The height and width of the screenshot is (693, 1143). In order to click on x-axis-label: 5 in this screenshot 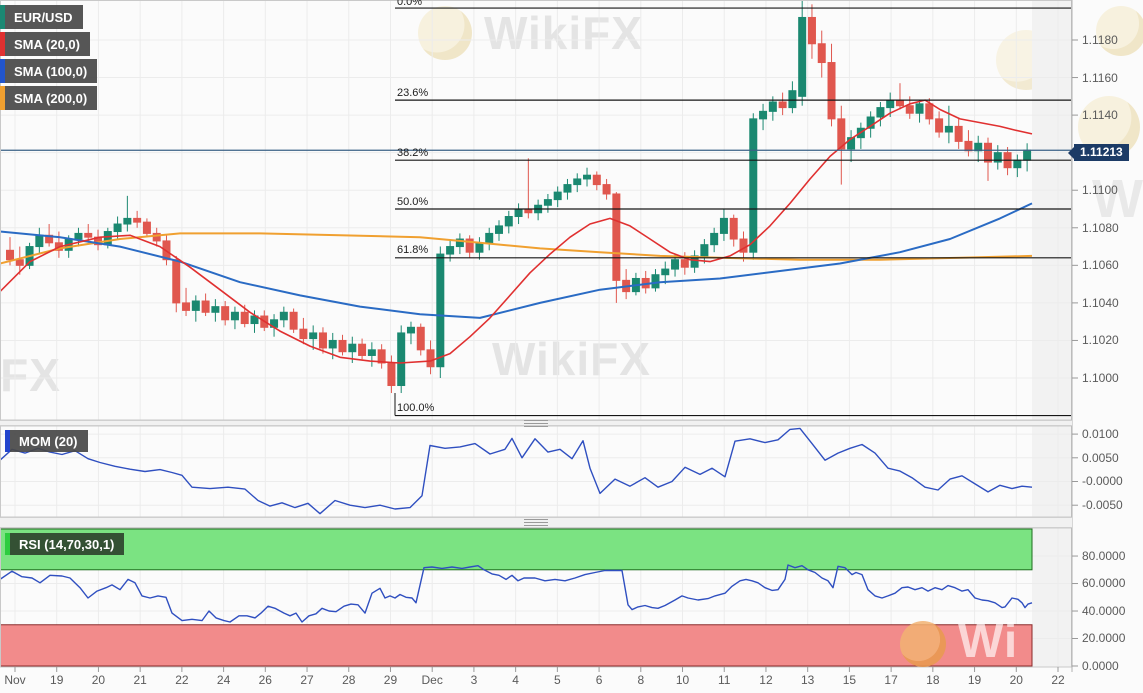, I will do `click(557, 680)`.